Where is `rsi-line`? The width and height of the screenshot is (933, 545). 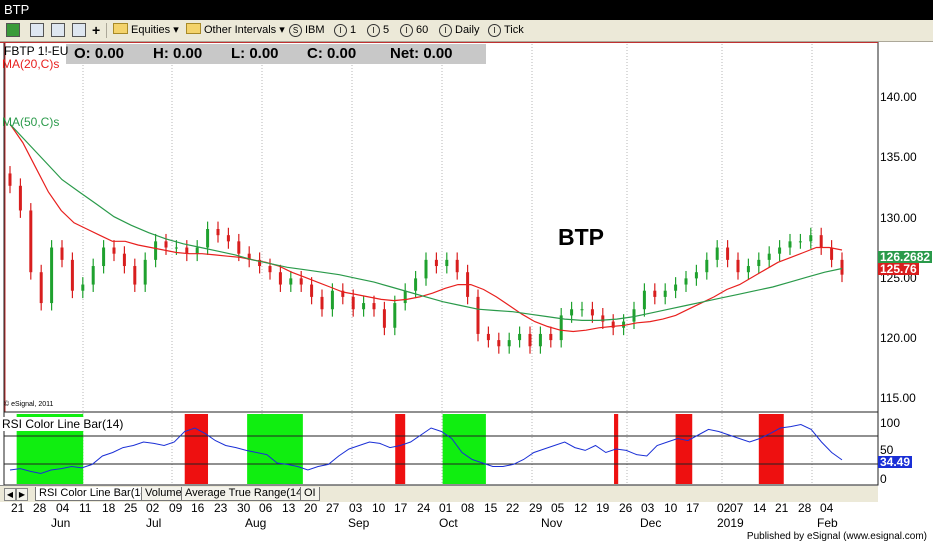
rsi-line is located at coordinates (426, 449).